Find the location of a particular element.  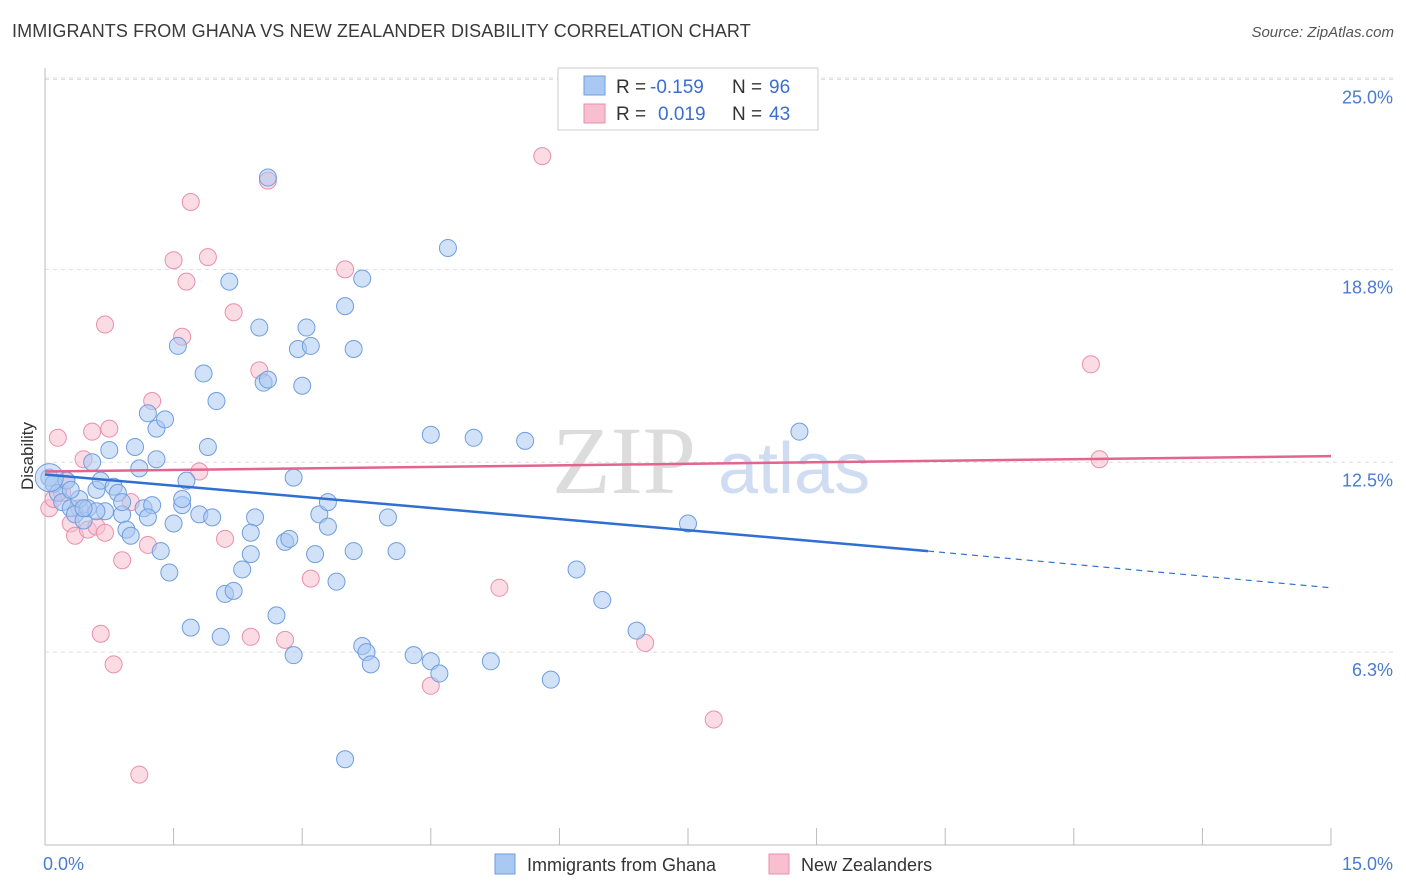

trend-line-ghana is located at coordinates (486, 513).